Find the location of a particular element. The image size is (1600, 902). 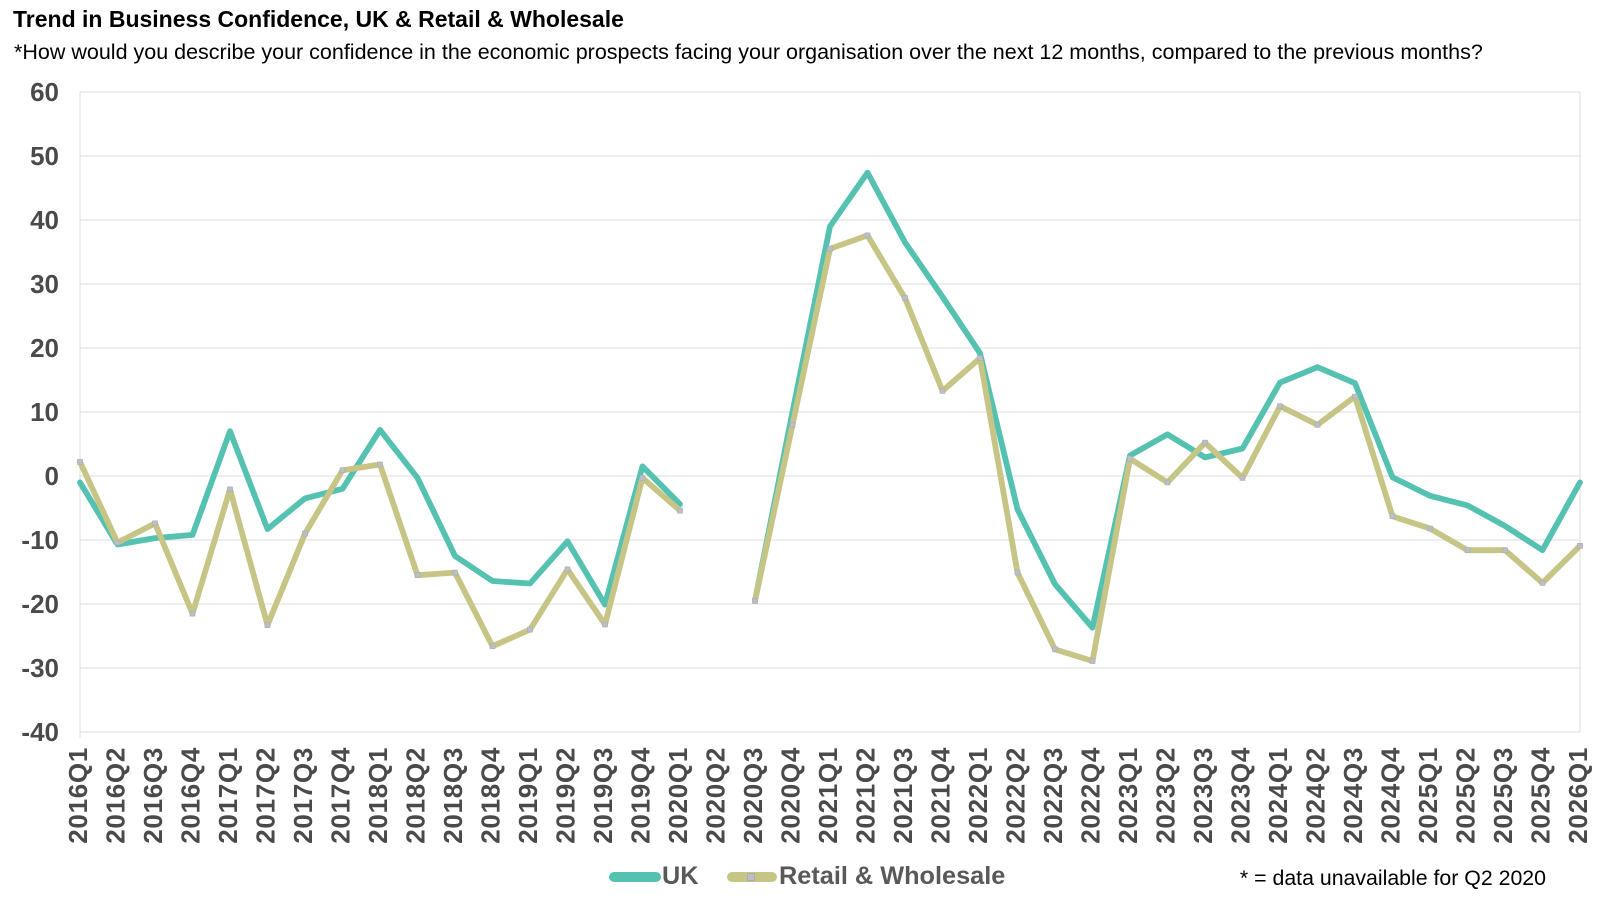

svg-text: 2022Q2 is located at coordinates (1016, 795).